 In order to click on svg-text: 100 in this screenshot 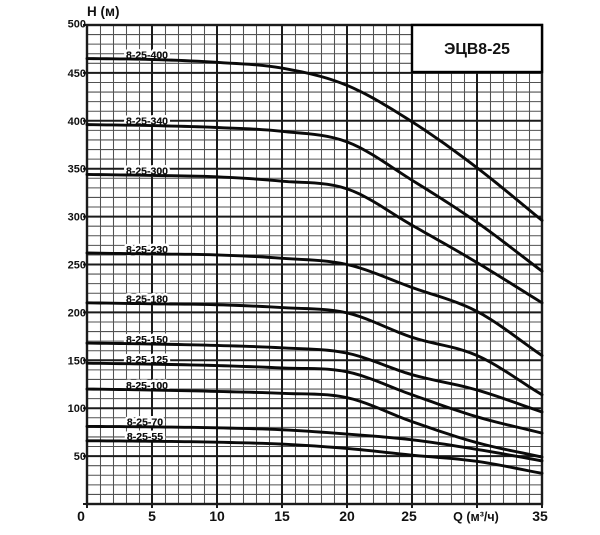, I will do `click(77, 409)`.